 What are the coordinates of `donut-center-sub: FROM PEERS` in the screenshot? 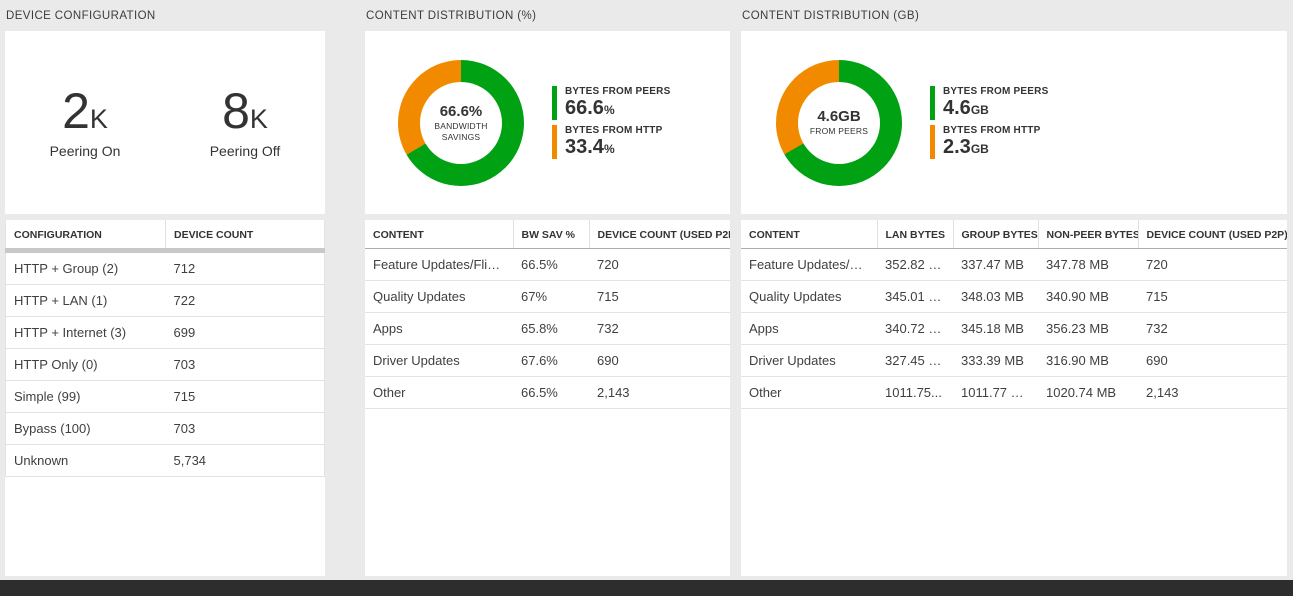 It's located at (839, 131).